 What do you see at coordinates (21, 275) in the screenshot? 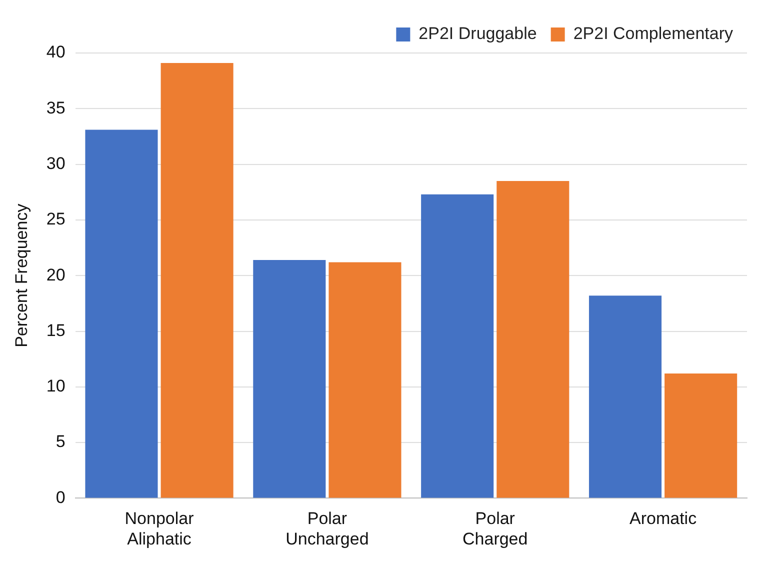
I see `y-axis-title: Percent Frequency` at bounding box center [21, 275].